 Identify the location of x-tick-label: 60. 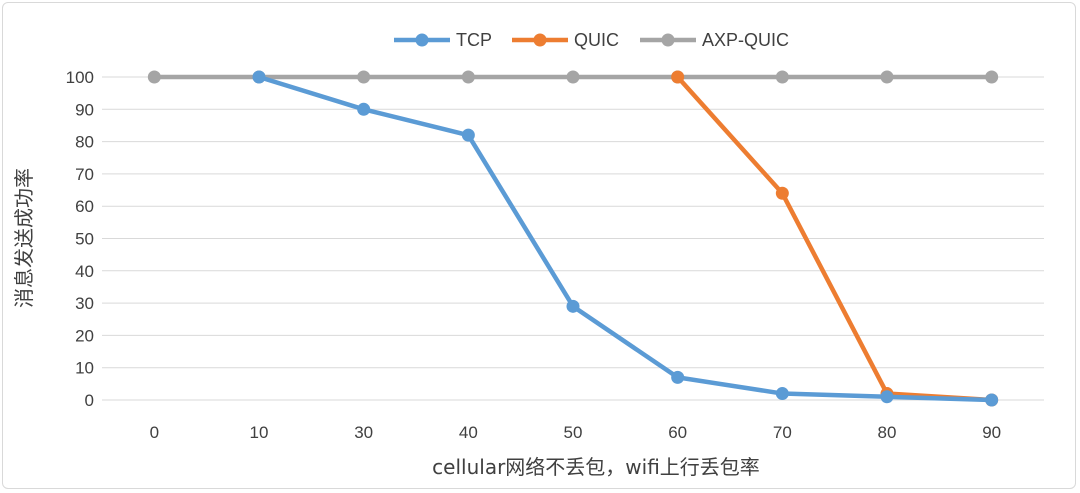
(677, 432).